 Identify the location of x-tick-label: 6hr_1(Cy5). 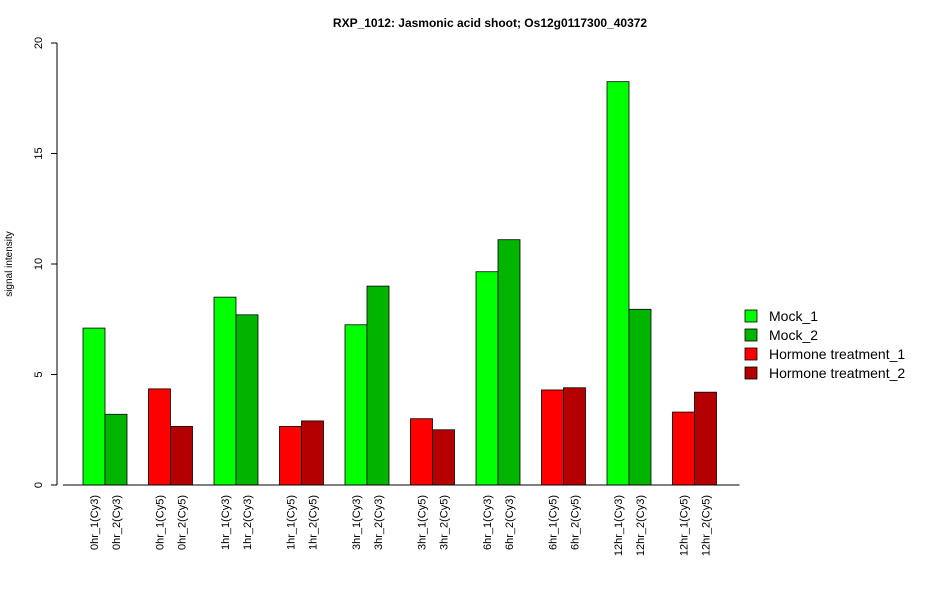
(554, 522).